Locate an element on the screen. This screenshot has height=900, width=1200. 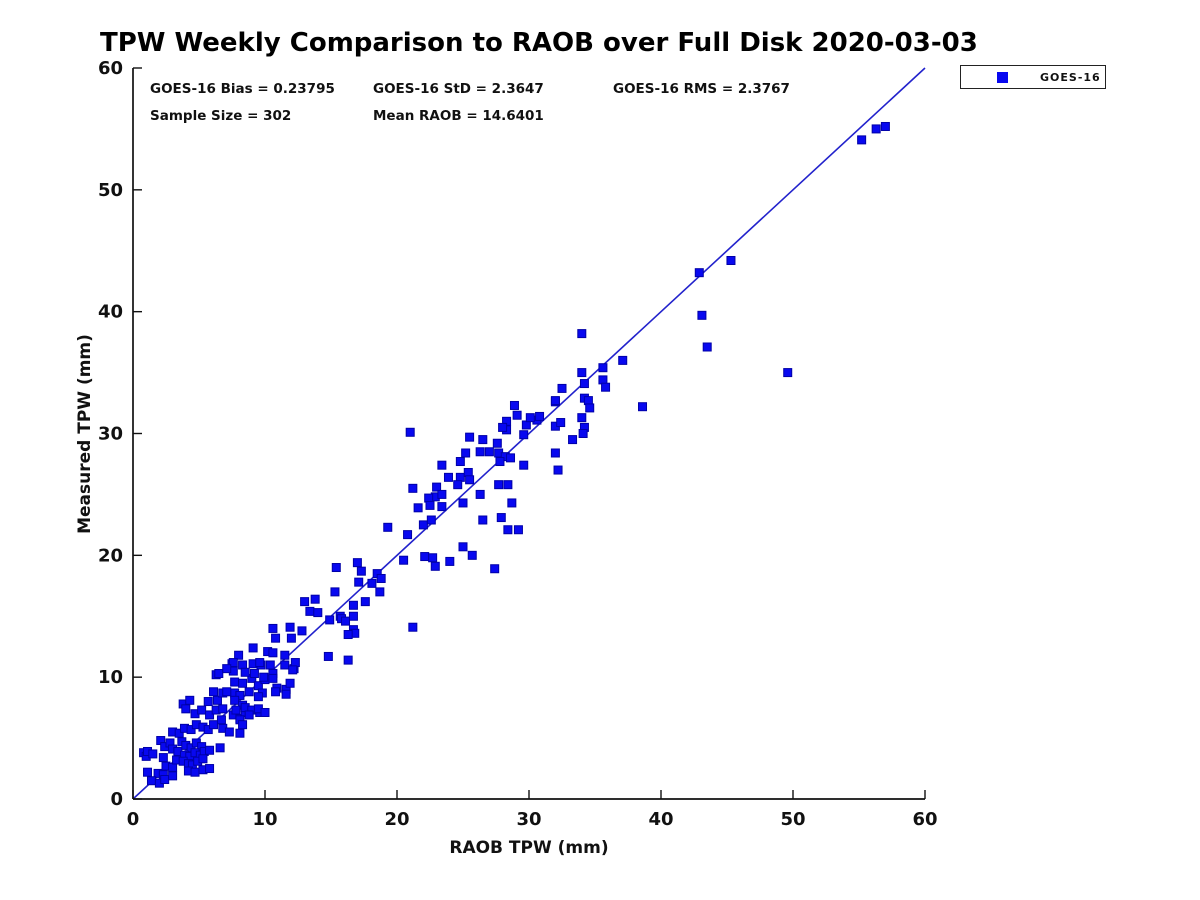
y-tick-label: 30 is located at coordinates (110, 434).